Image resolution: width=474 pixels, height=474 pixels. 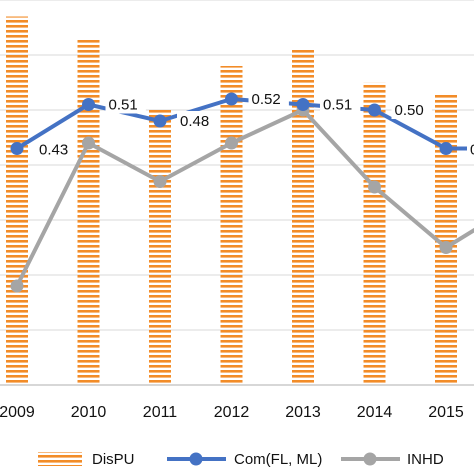 What do you see at coordinates (160, 412) in the screenshot?
I see `x-tick-label: 2011` at bounding box center [160, 412].